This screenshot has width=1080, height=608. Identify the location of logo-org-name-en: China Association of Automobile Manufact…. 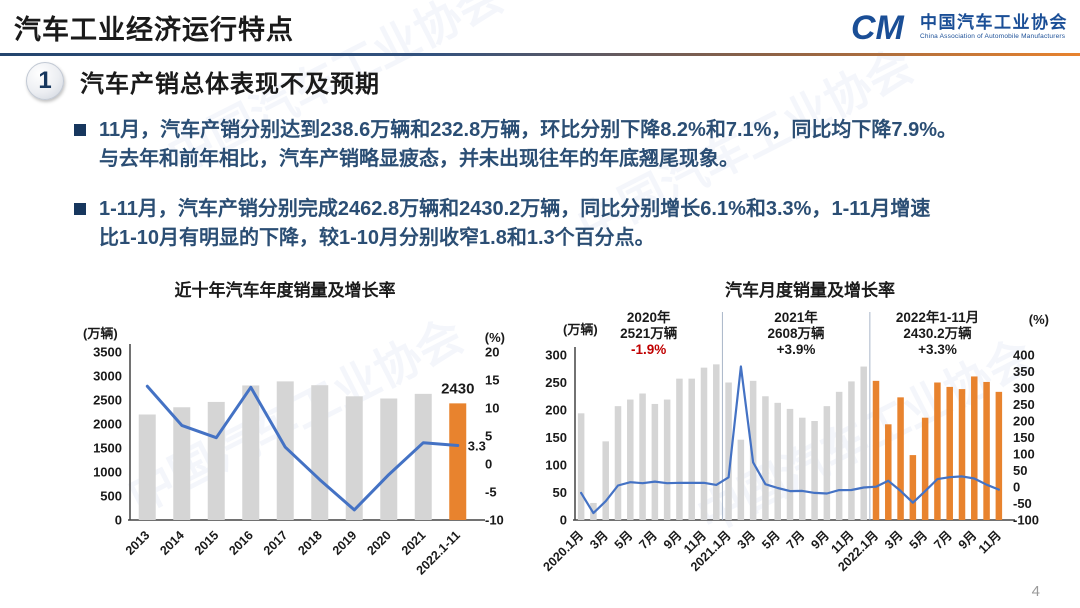
(993, 37).